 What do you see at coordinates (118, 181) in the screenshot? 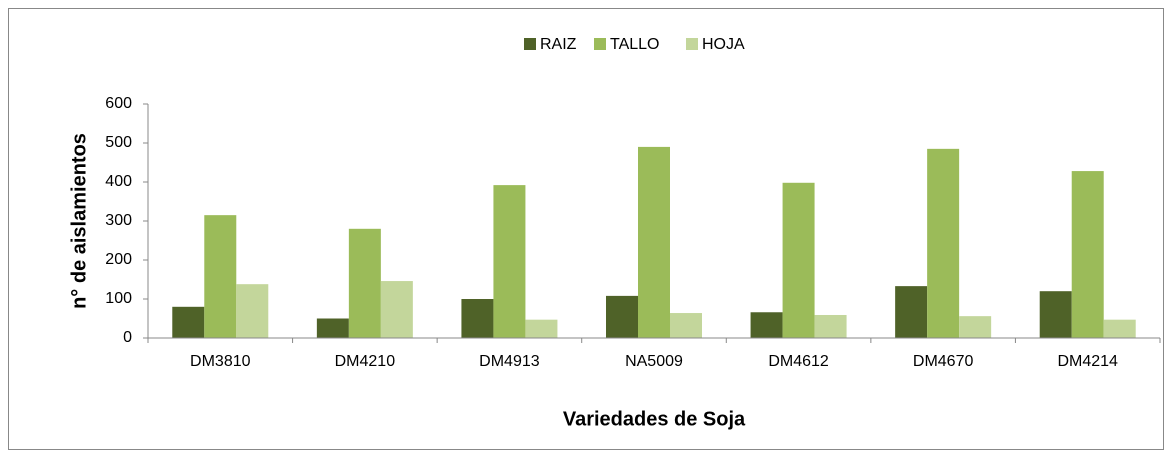
I see `y-tick-label: 400` at bounding box center [118, 181].